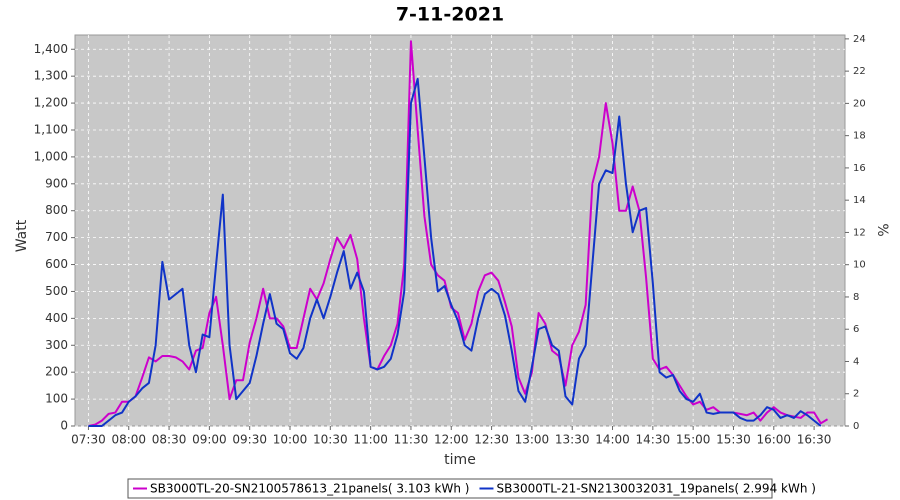 Image resolution: width=900 pixels, height=500 pixels. What do you see at coordinates (859, 232) in the screenshot?
I see `y2-tick-label: 12` at bounding box center [859, 232].